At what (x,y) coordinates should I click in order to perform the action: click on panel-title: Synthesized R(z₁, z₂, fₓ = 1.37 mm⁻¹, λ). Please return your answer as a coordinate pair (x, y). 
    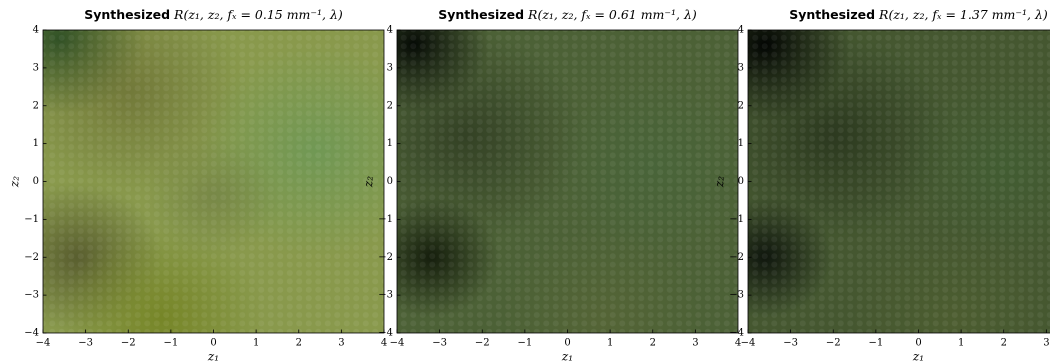
    Looking at the image, I should click on (918, 14).